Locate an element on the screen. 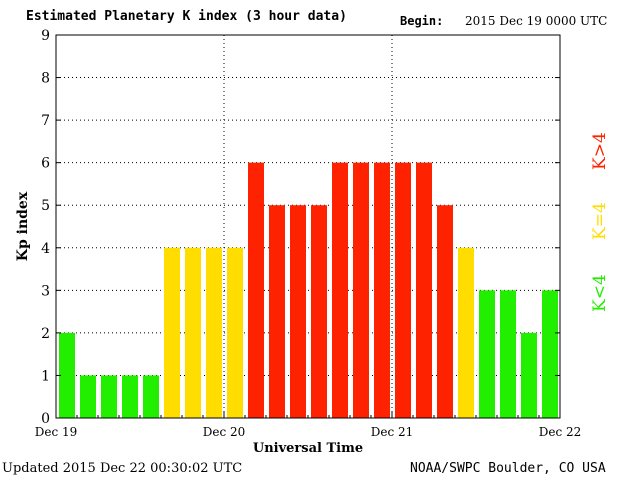 The image size is (640, 480). y-tick-label: 4 is located at coordinates (45, 249).